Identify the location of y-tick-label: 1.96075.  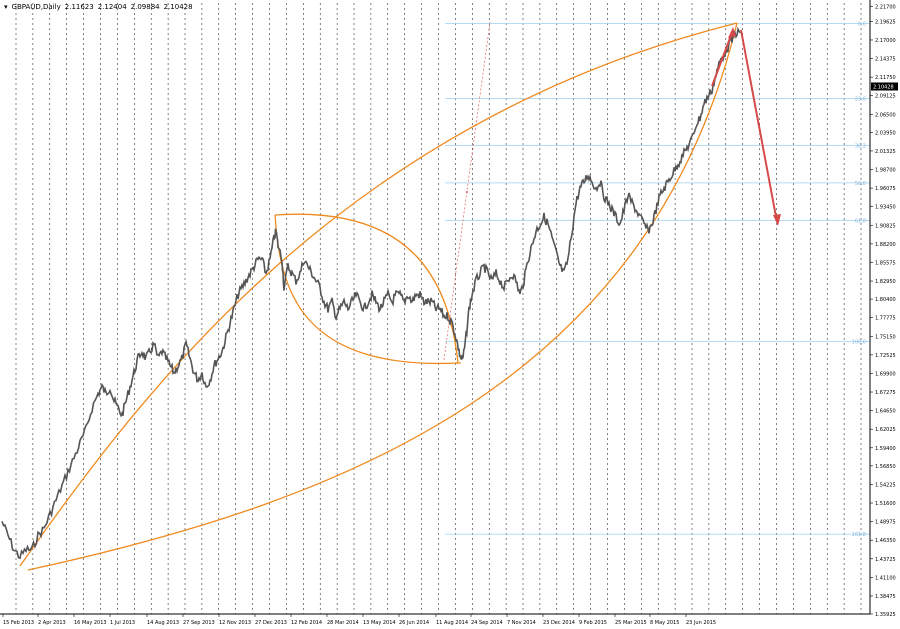
(885, 189).